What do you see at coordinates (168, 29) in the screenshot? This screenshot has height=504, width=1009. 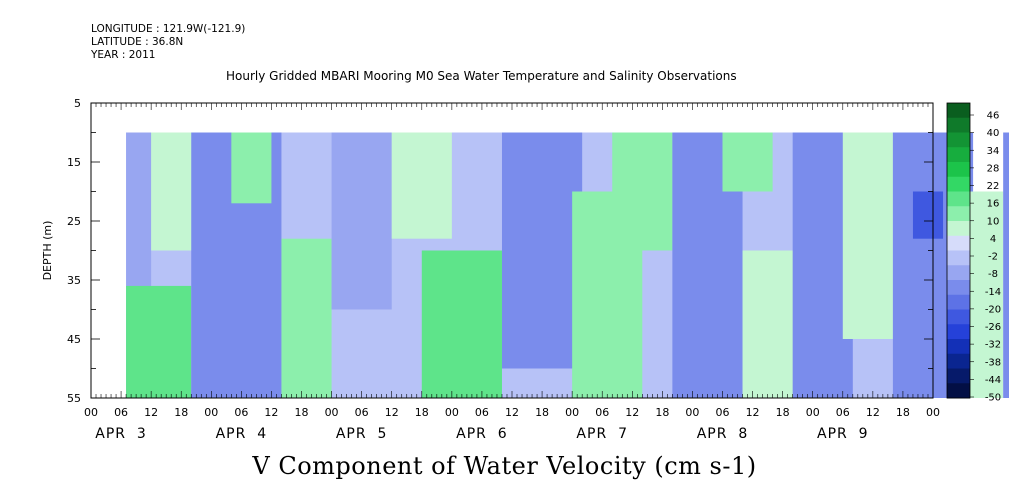 I see `longitude-label: LONGITUDE : 121.9W(-121.9)` at bounding box center [168, 29].